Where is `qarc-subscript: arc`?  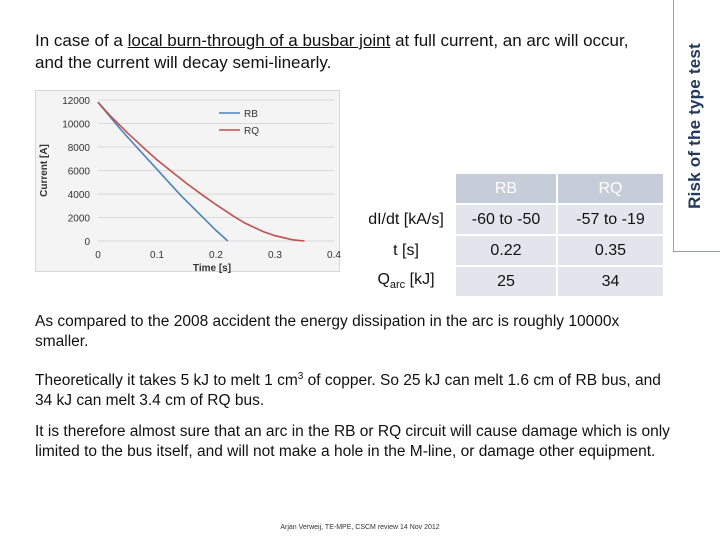
qarc-subscript: arc is located at coordinates (397, 285).